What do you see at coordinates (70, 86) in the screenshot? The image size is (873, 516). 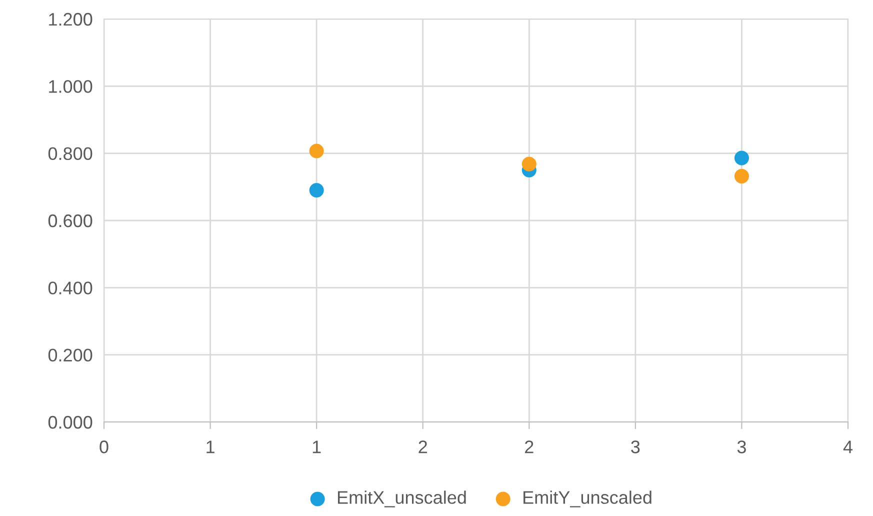 I see `y-tick-label: 1.000` at bounding box center [70, 86].